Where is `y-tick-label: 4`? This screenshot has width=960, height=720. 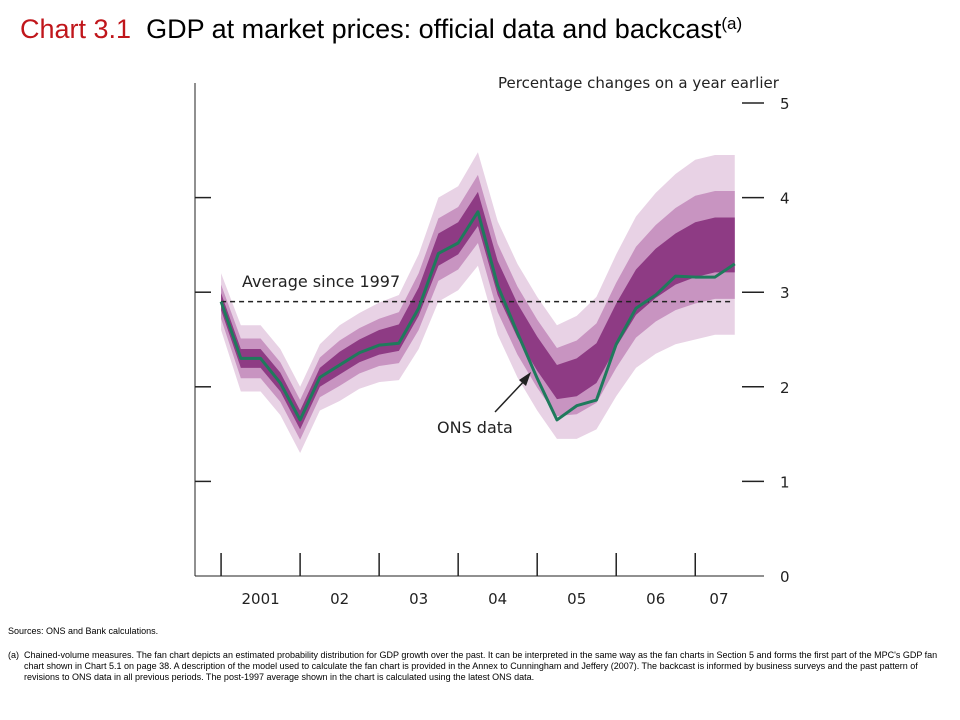
y-tick-label: 4 is located at coordinates (785, 199).